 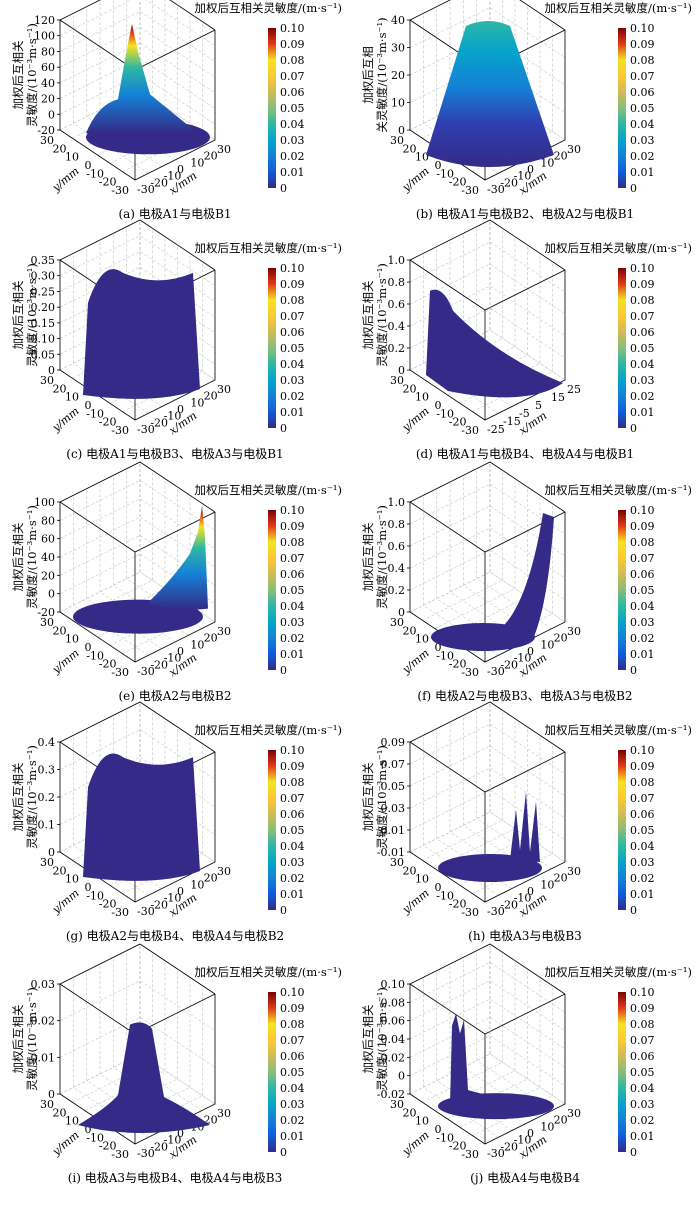 What do you see at coordinates (526, 577) in the screenshot?
I see `surface-ramp` at bounding box center [526, 577].